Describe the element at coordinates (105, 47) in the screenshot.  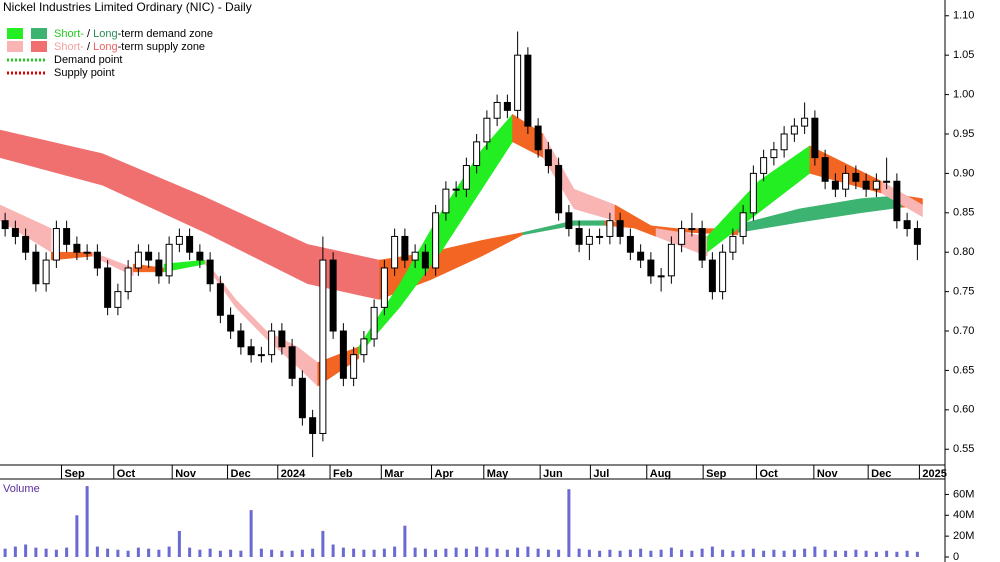
I see `legend-text-part: Long` at that location.